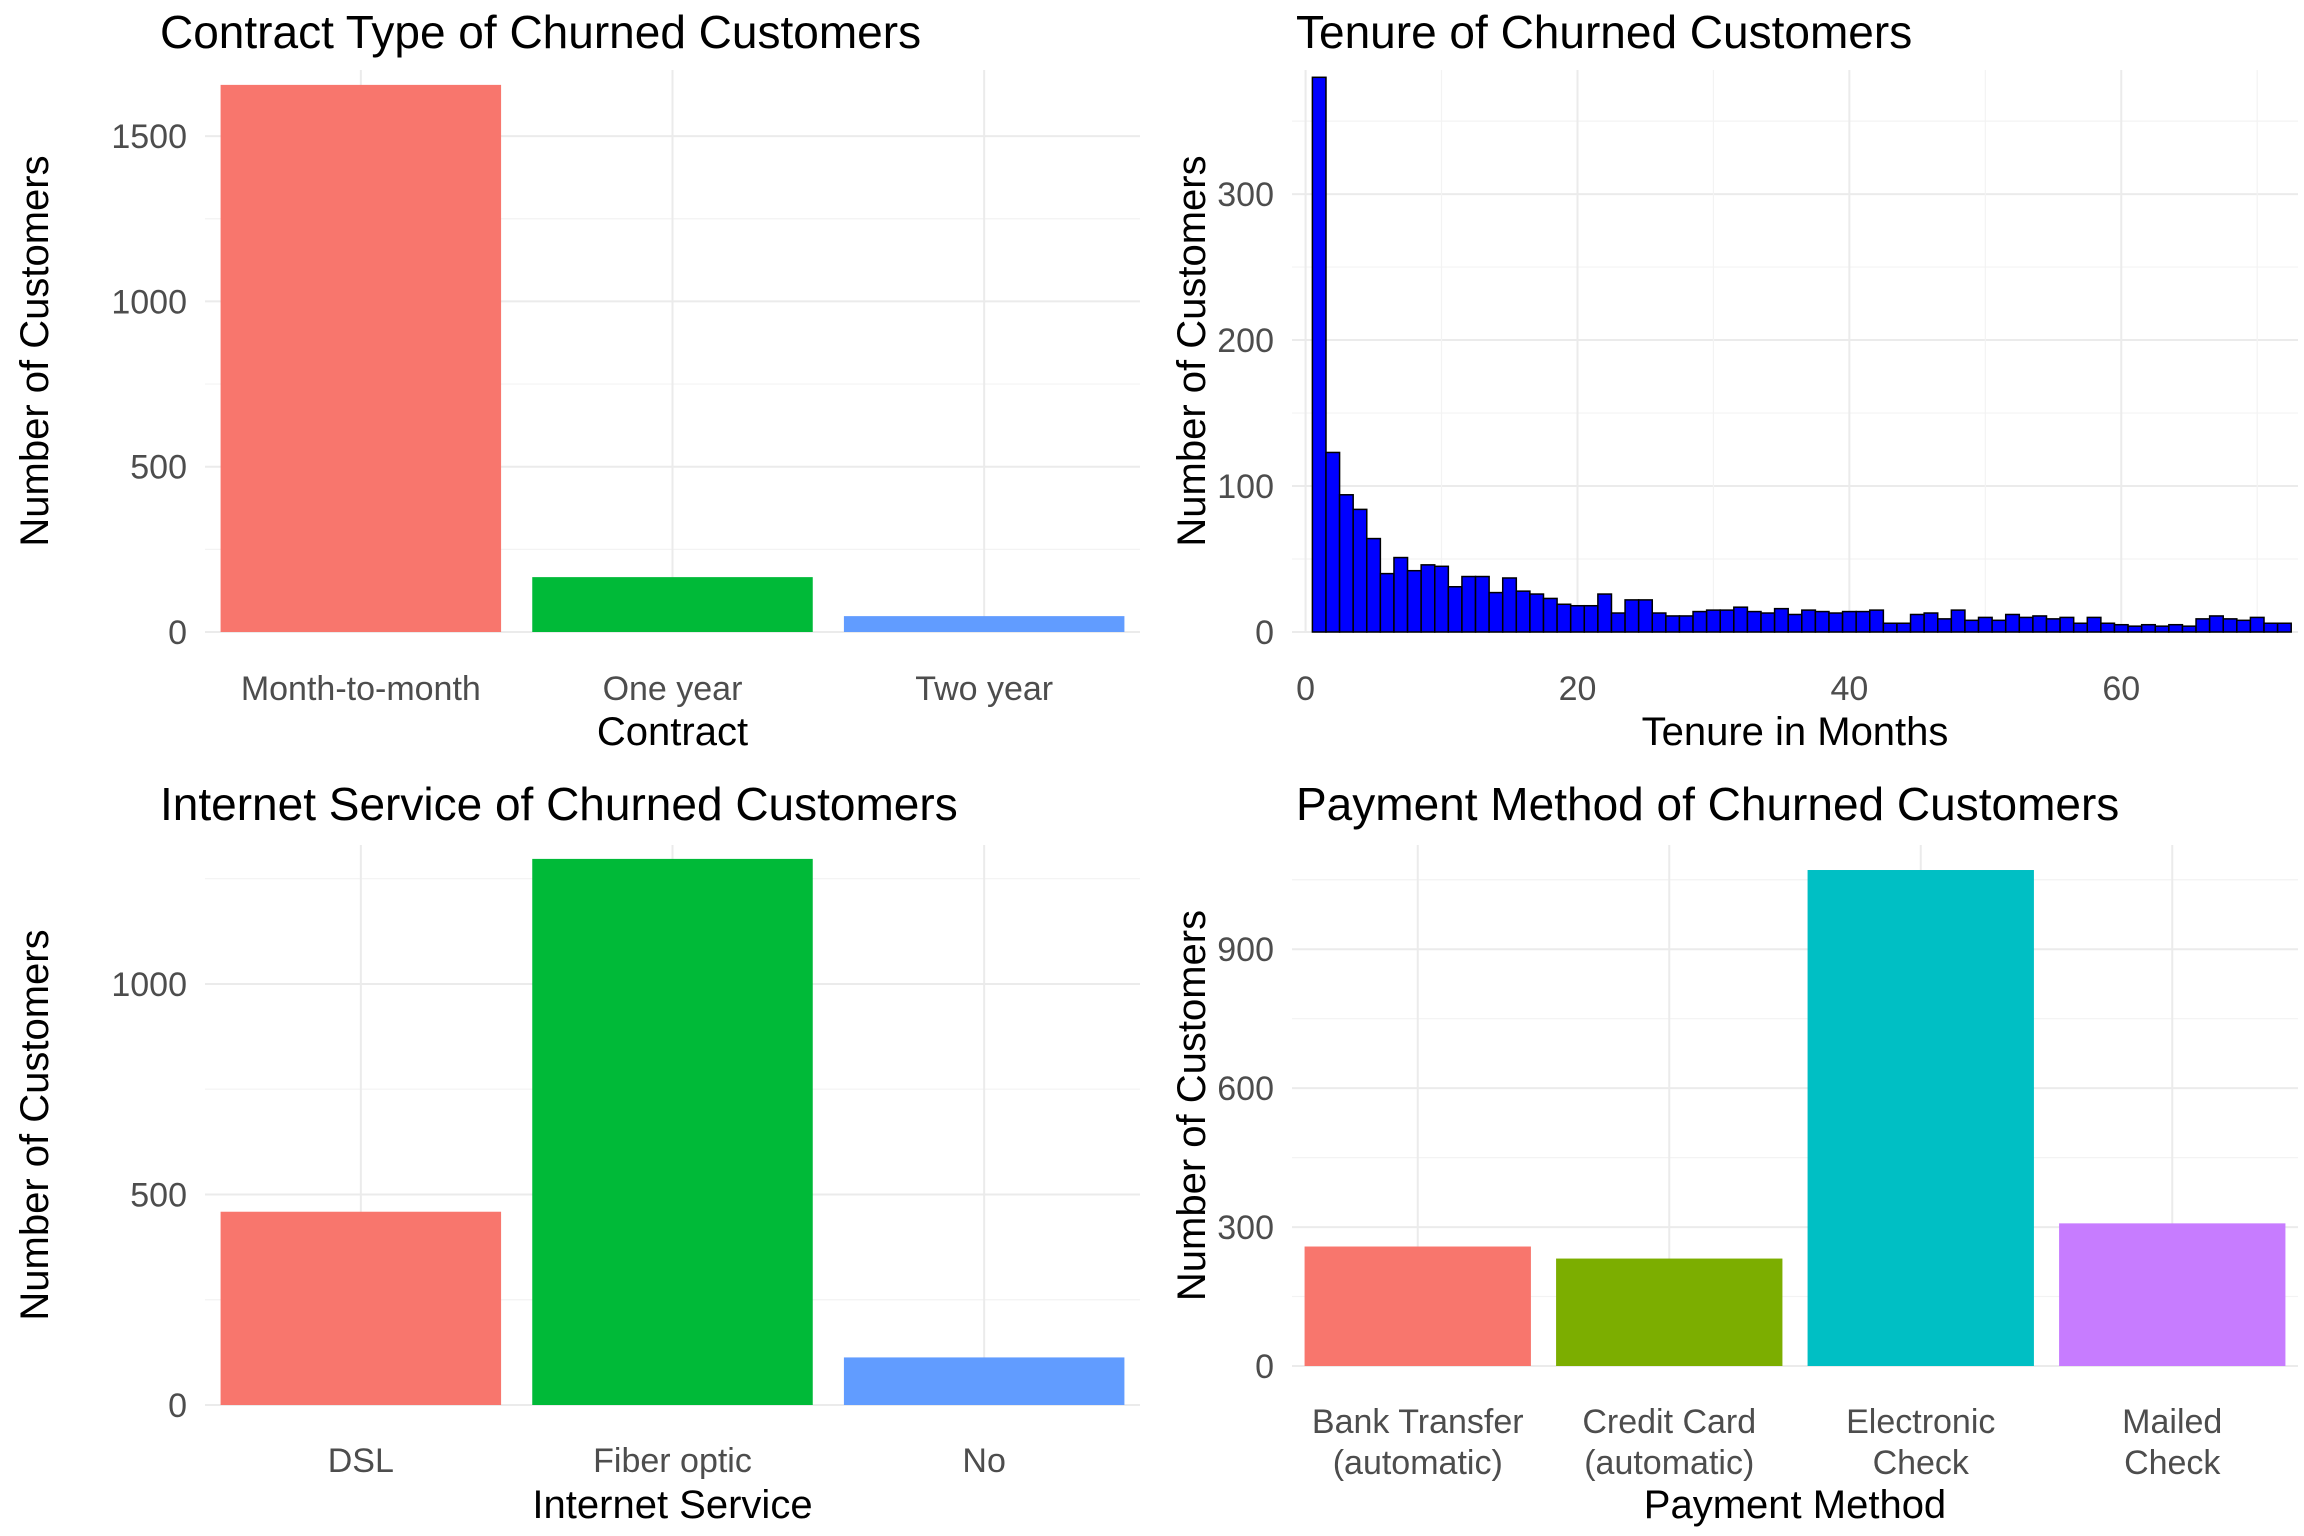 The height and width of the screenshot is (1536, 2304). I want to click on x-tick-label: Month-to-month, so click(361, 689).